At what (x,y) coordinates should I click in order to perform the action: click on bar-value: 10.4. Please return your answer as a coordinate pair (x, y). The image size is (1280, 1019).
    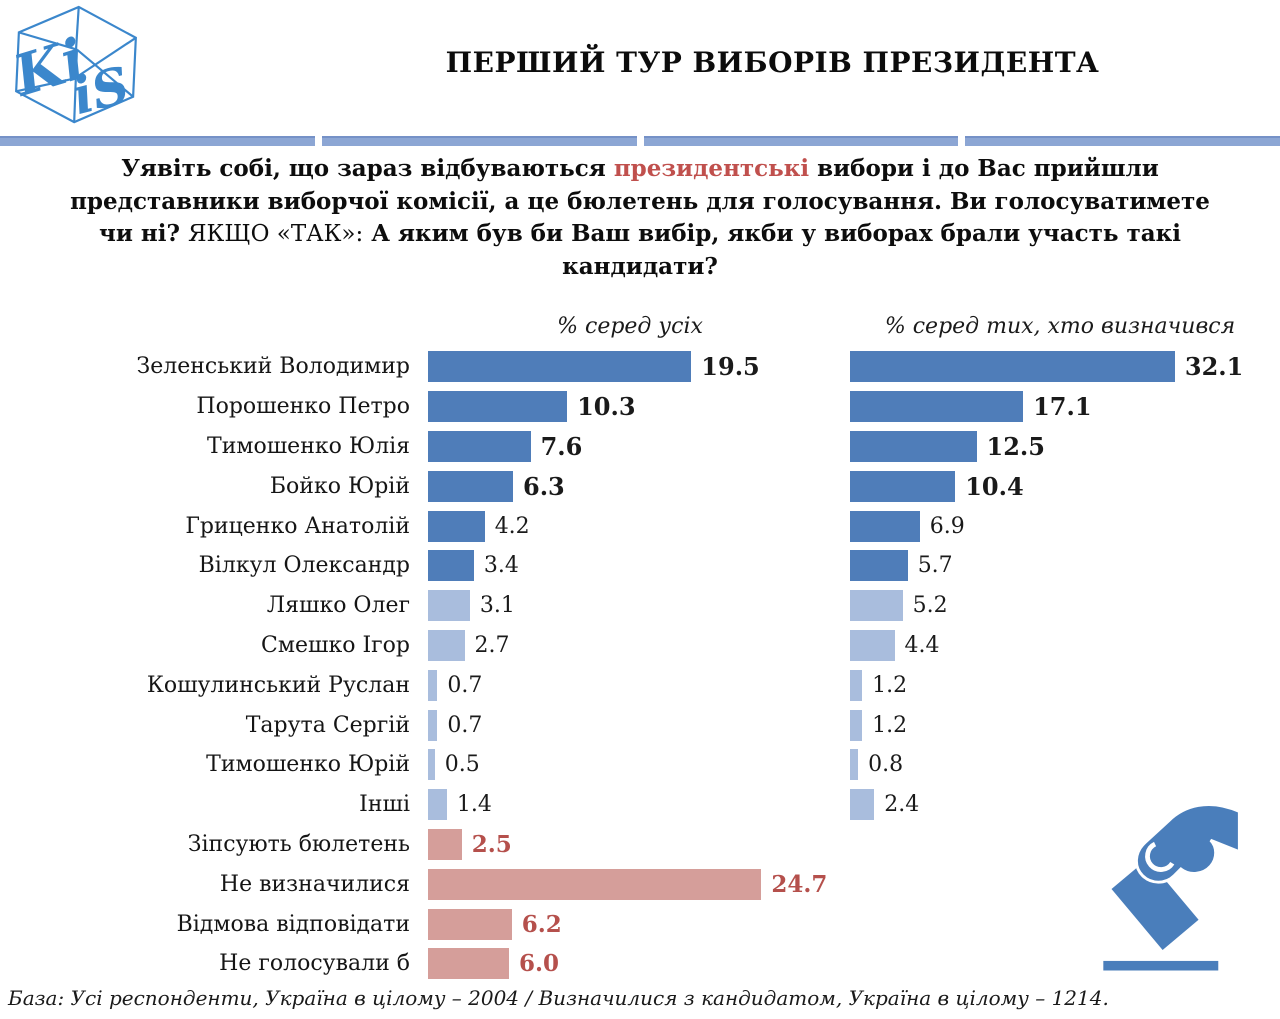
    Looking at the image, I should click on (994, 486).